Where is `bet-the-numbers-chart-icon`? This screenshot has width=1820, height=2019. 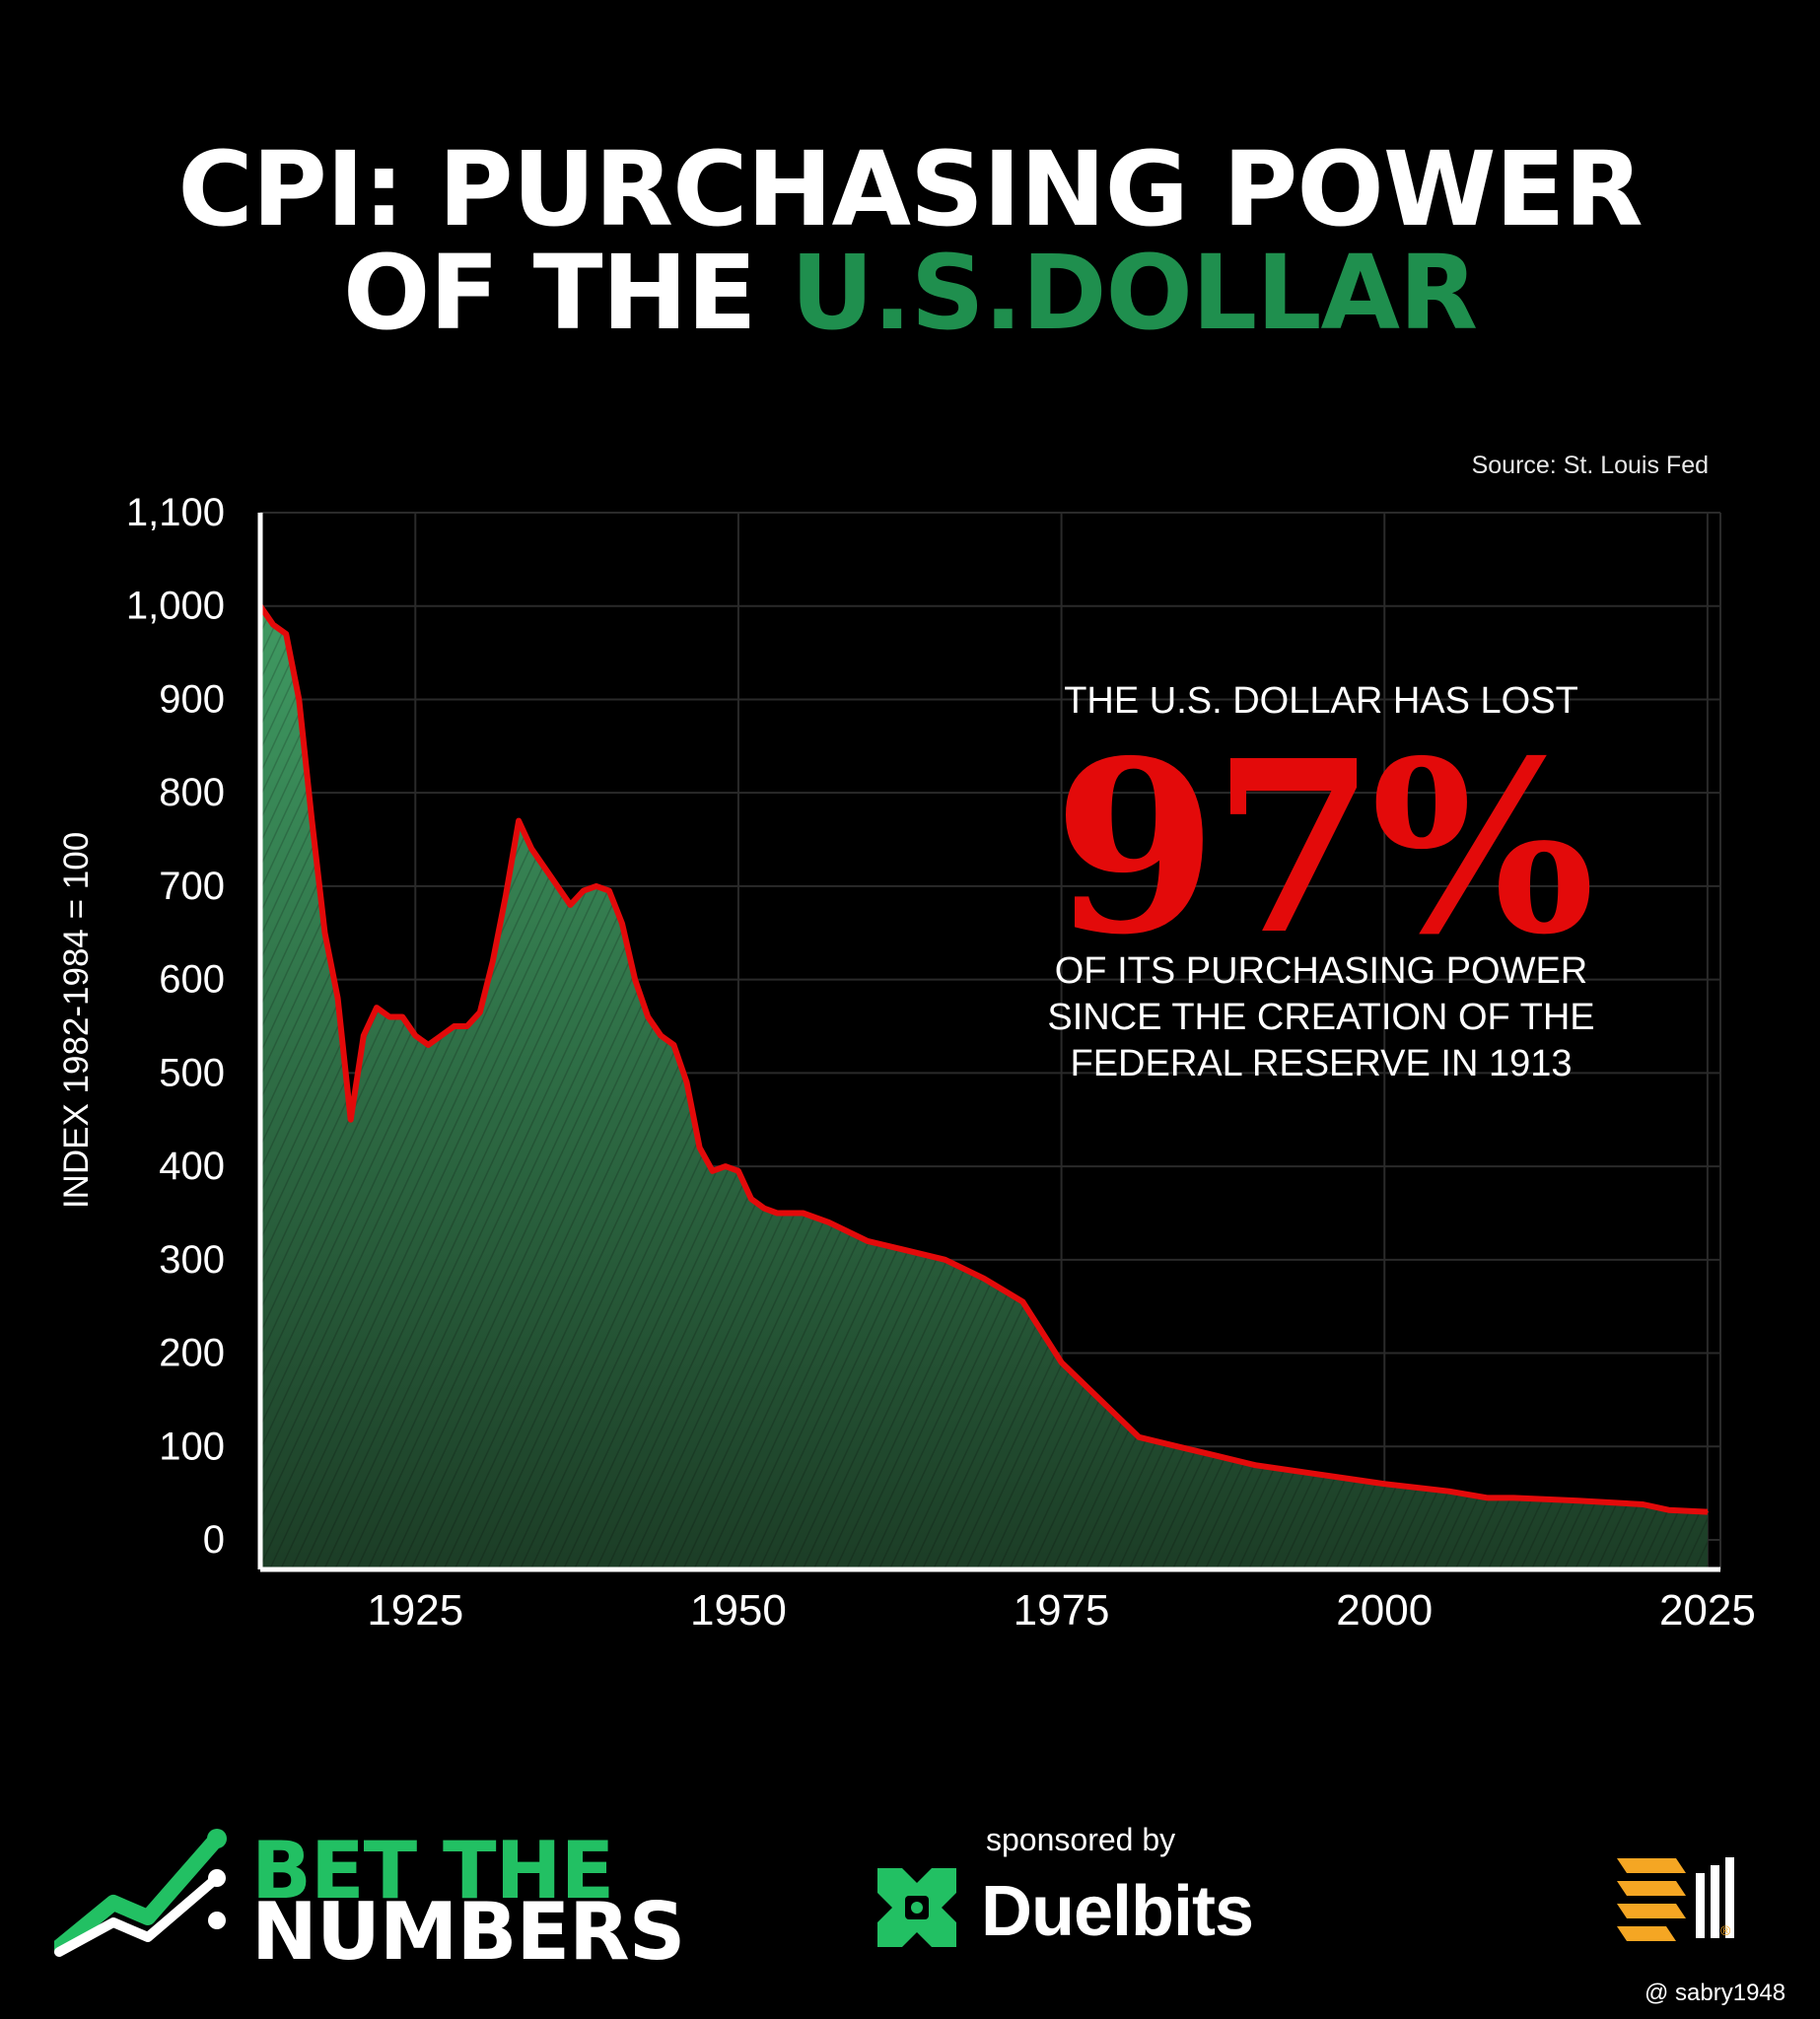 bet-the-numbers-chart-icon is located at coordinates (140, 1893).